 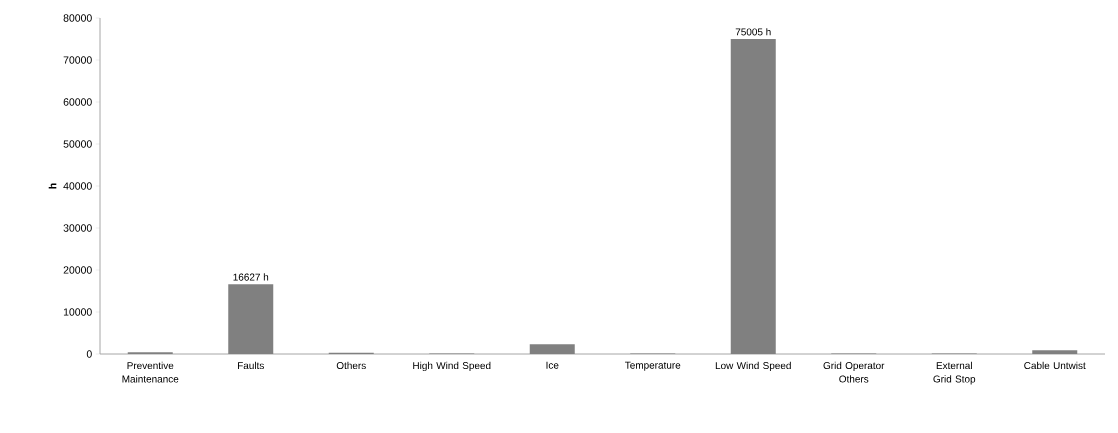 What do you see at coordinates (89, 354) in the screenshot?
I see `y-tick-label: 0` at bounding box center [89, 354].